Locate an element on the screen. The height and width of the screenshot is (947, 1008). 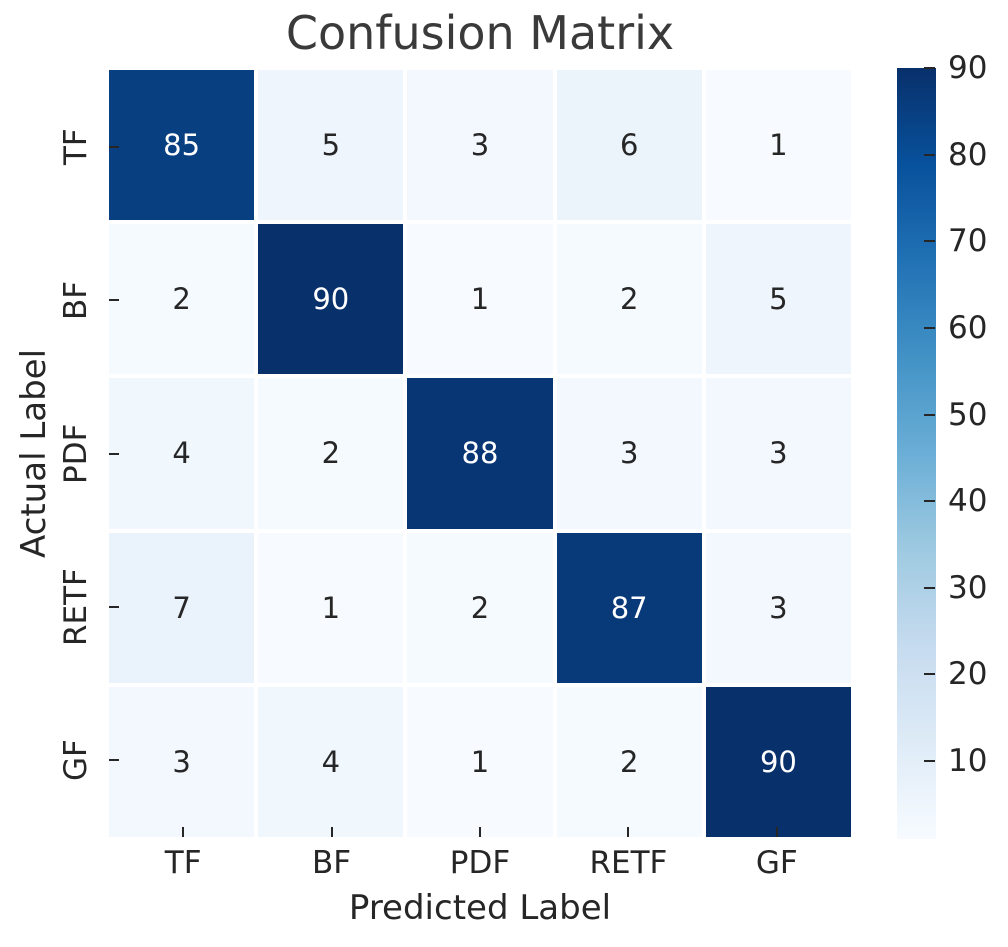
heatmap-cell: 87 is located at coordinates (629, 607).